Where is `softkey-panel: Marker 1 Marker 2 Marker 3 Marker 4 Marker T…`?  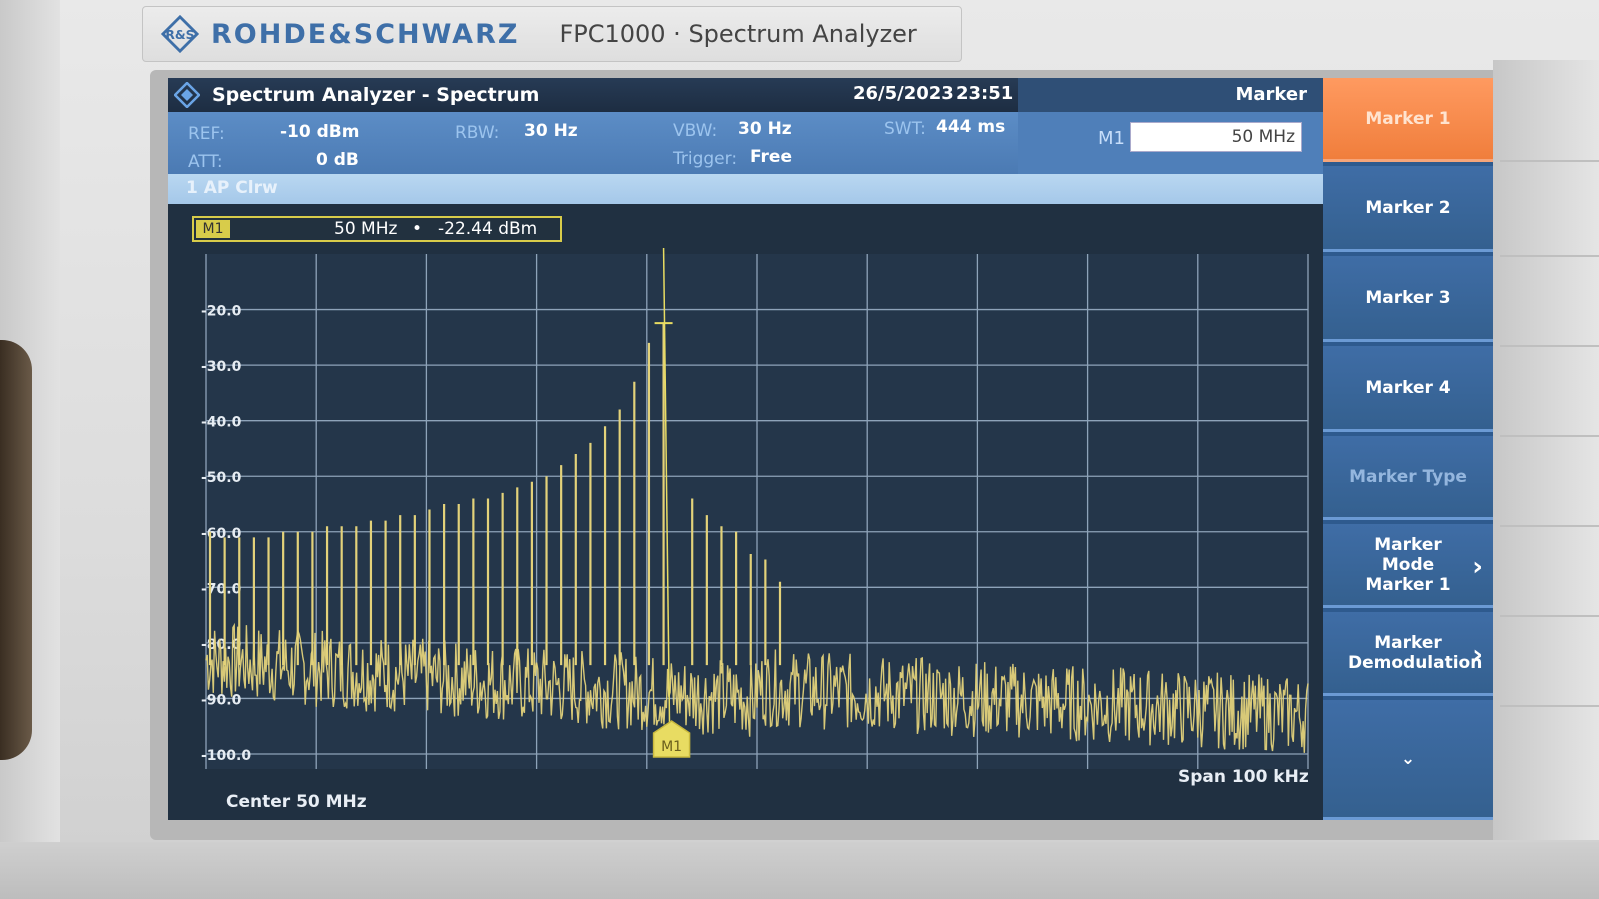 softkey-panel: Marker 1 Marker 2 Marker 3 Marker 4 Marker T… is located at coordinates (1408, 449).